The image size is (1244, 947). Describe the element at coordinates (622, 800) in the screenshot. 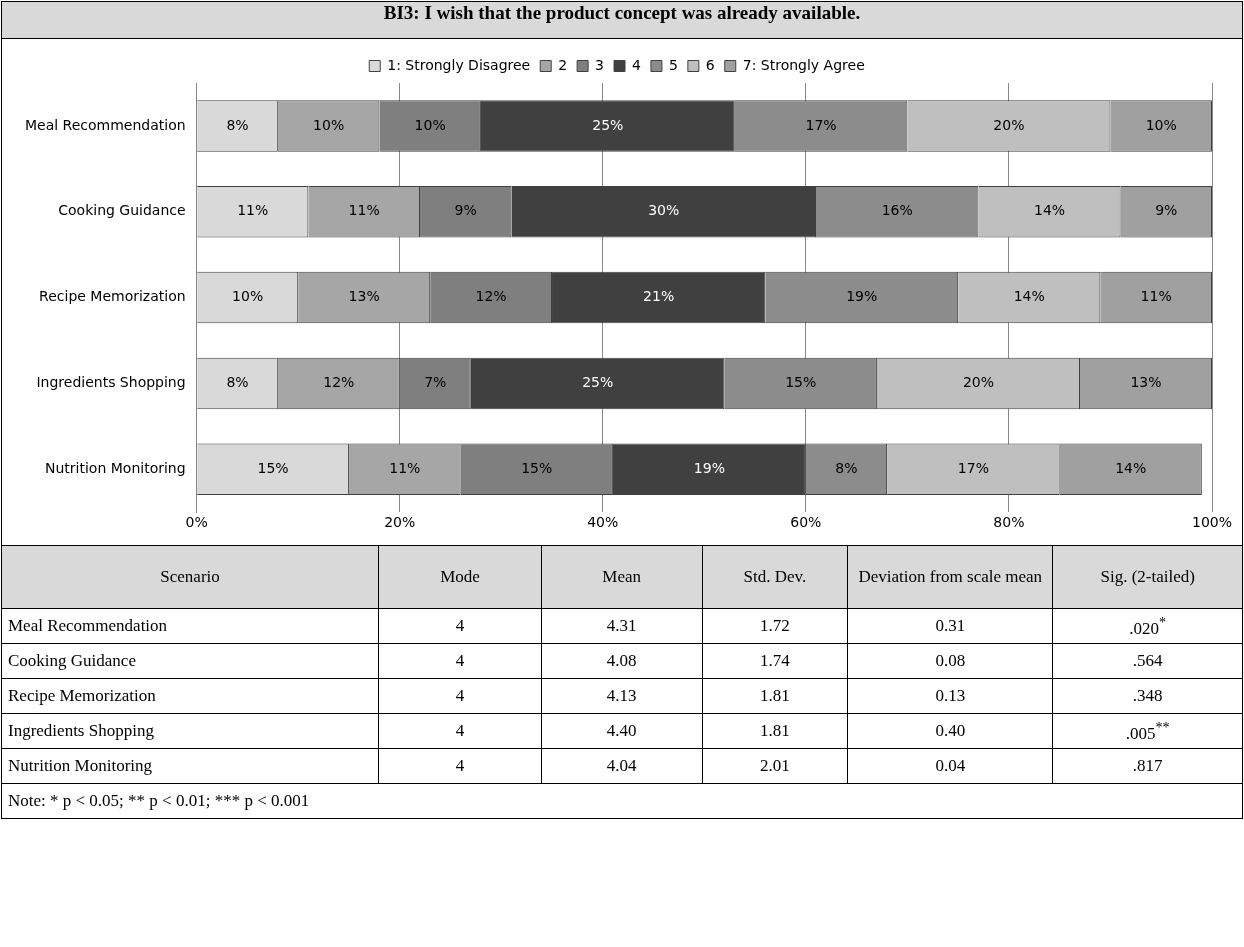

I see `text: Note: * p < 0.05; ** p < 0.01; *** p < 0.001` at that location.